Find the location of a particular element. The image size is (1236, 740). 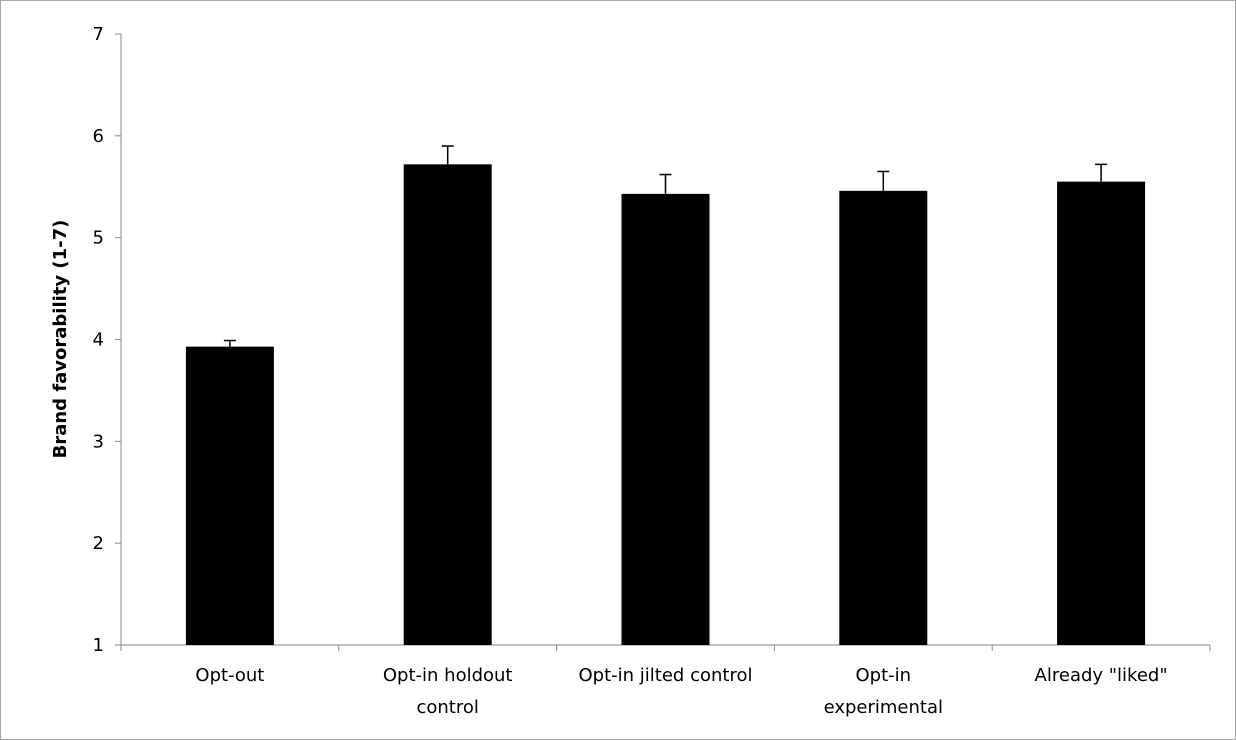

y-tick-label: 7 is located at coordinates (98, 34).